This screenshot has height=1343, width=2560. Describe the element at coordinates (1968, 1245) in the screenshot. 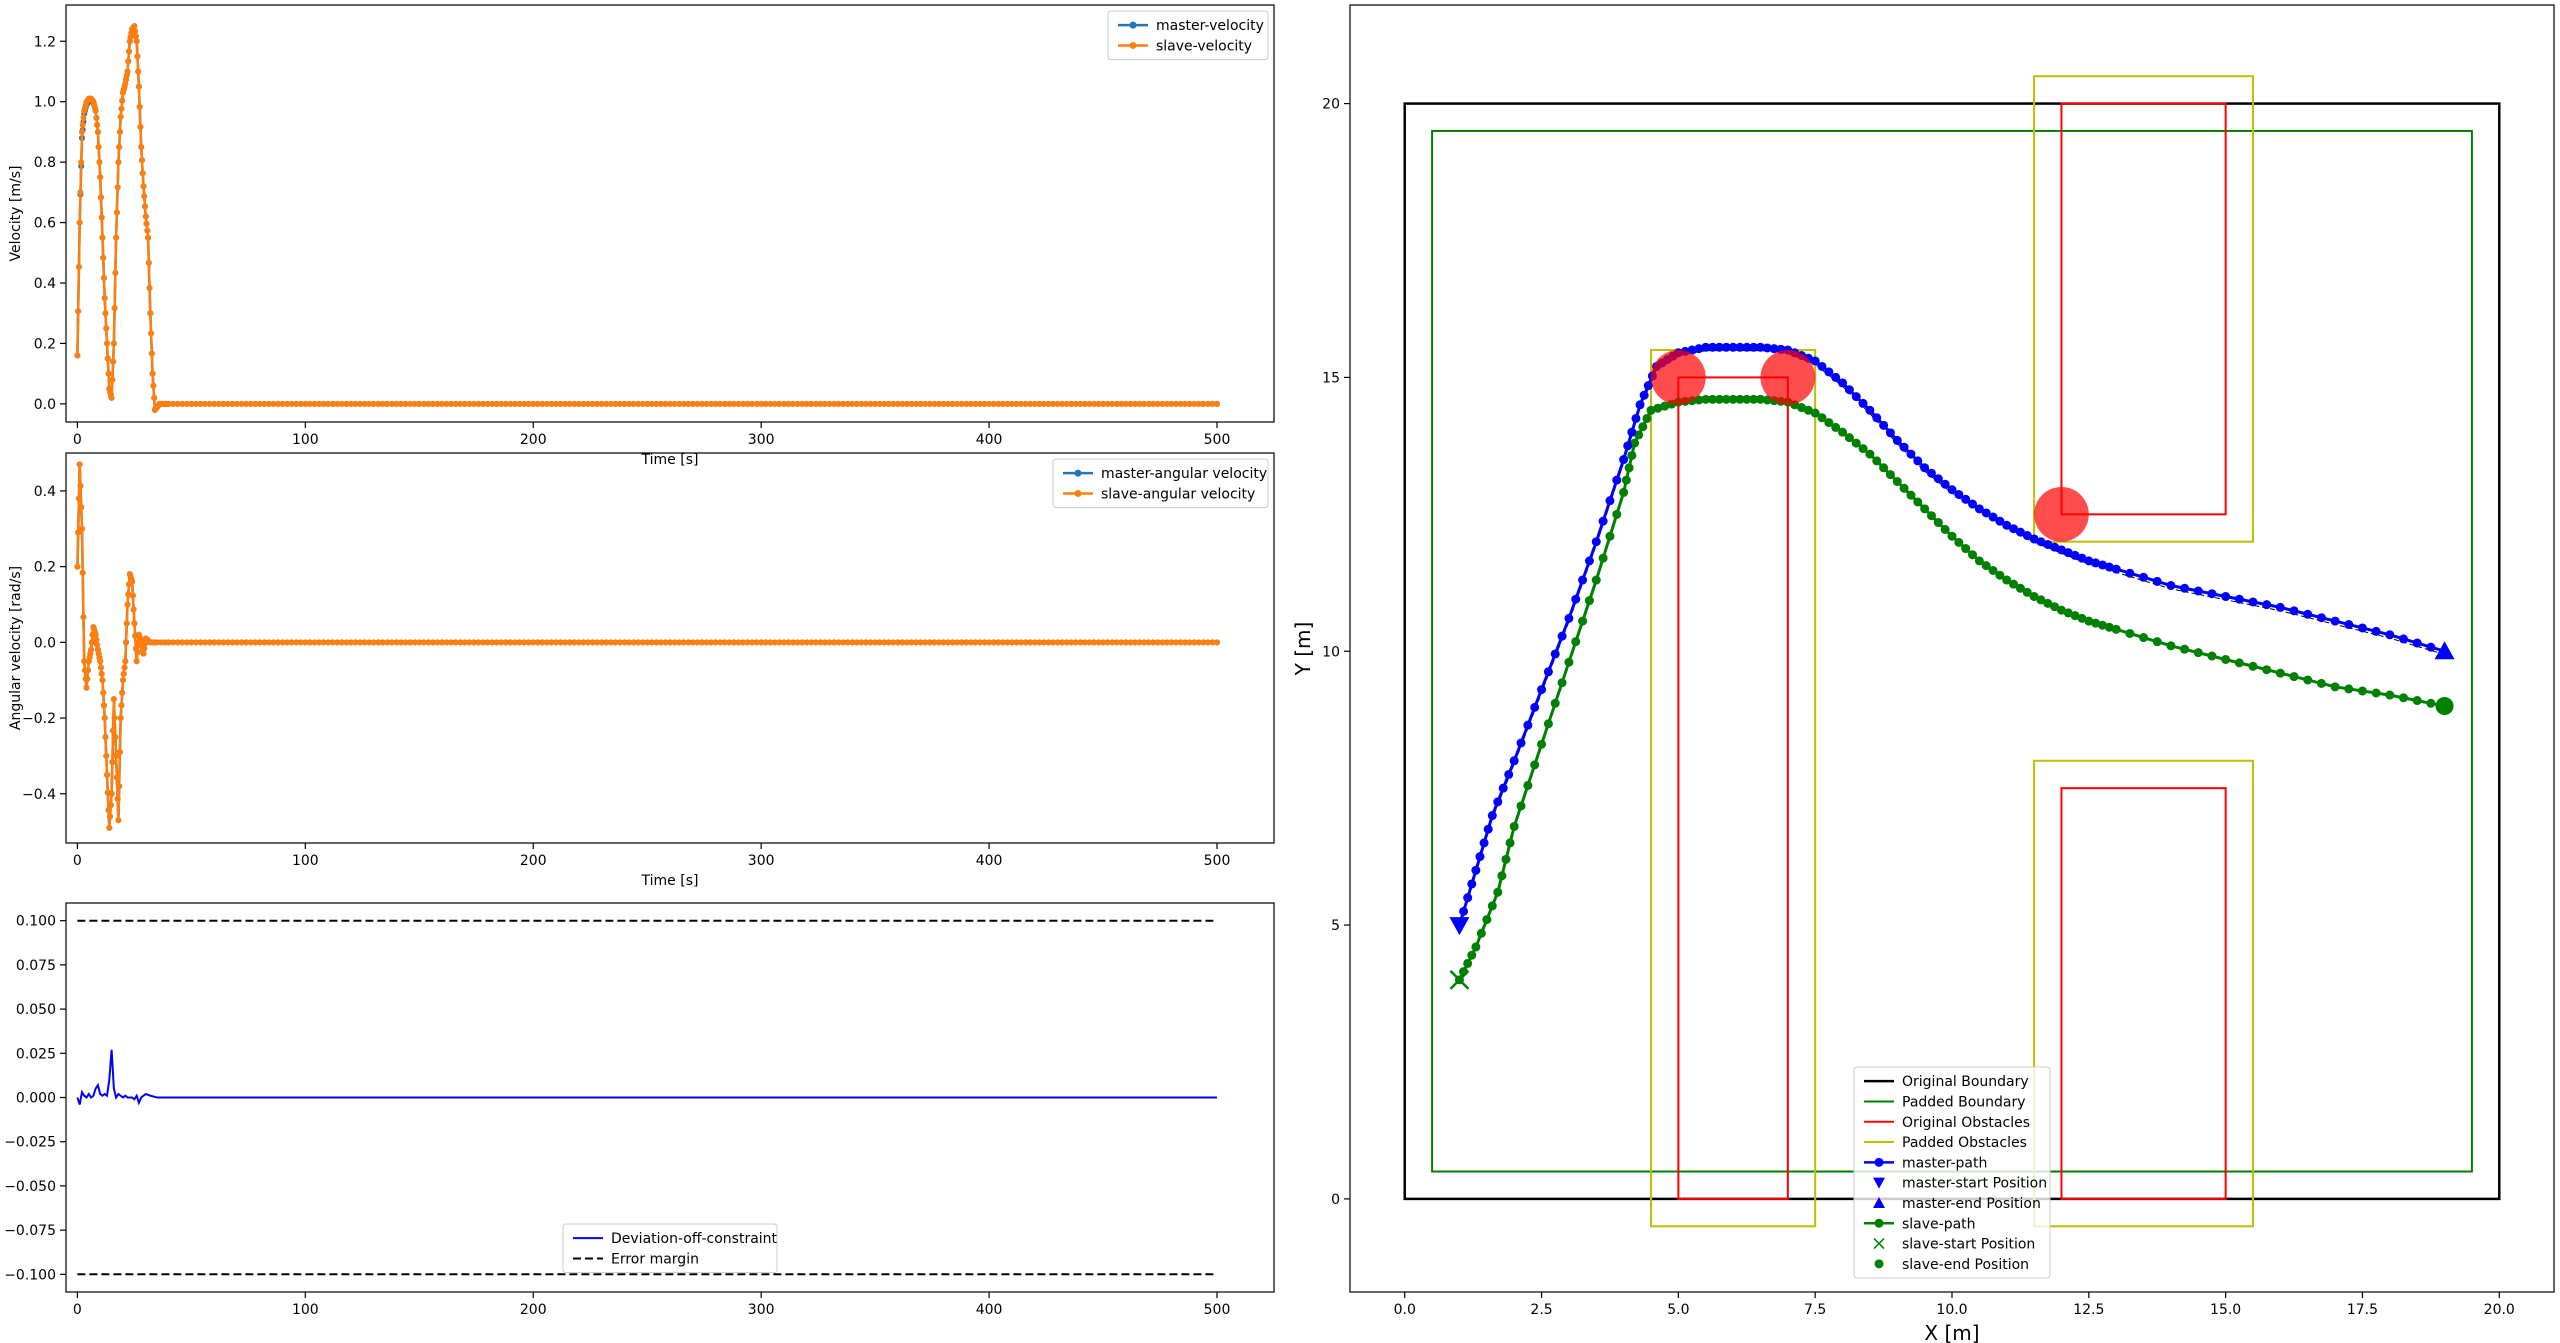

I see `legend-label: slave-start Position` at that location.